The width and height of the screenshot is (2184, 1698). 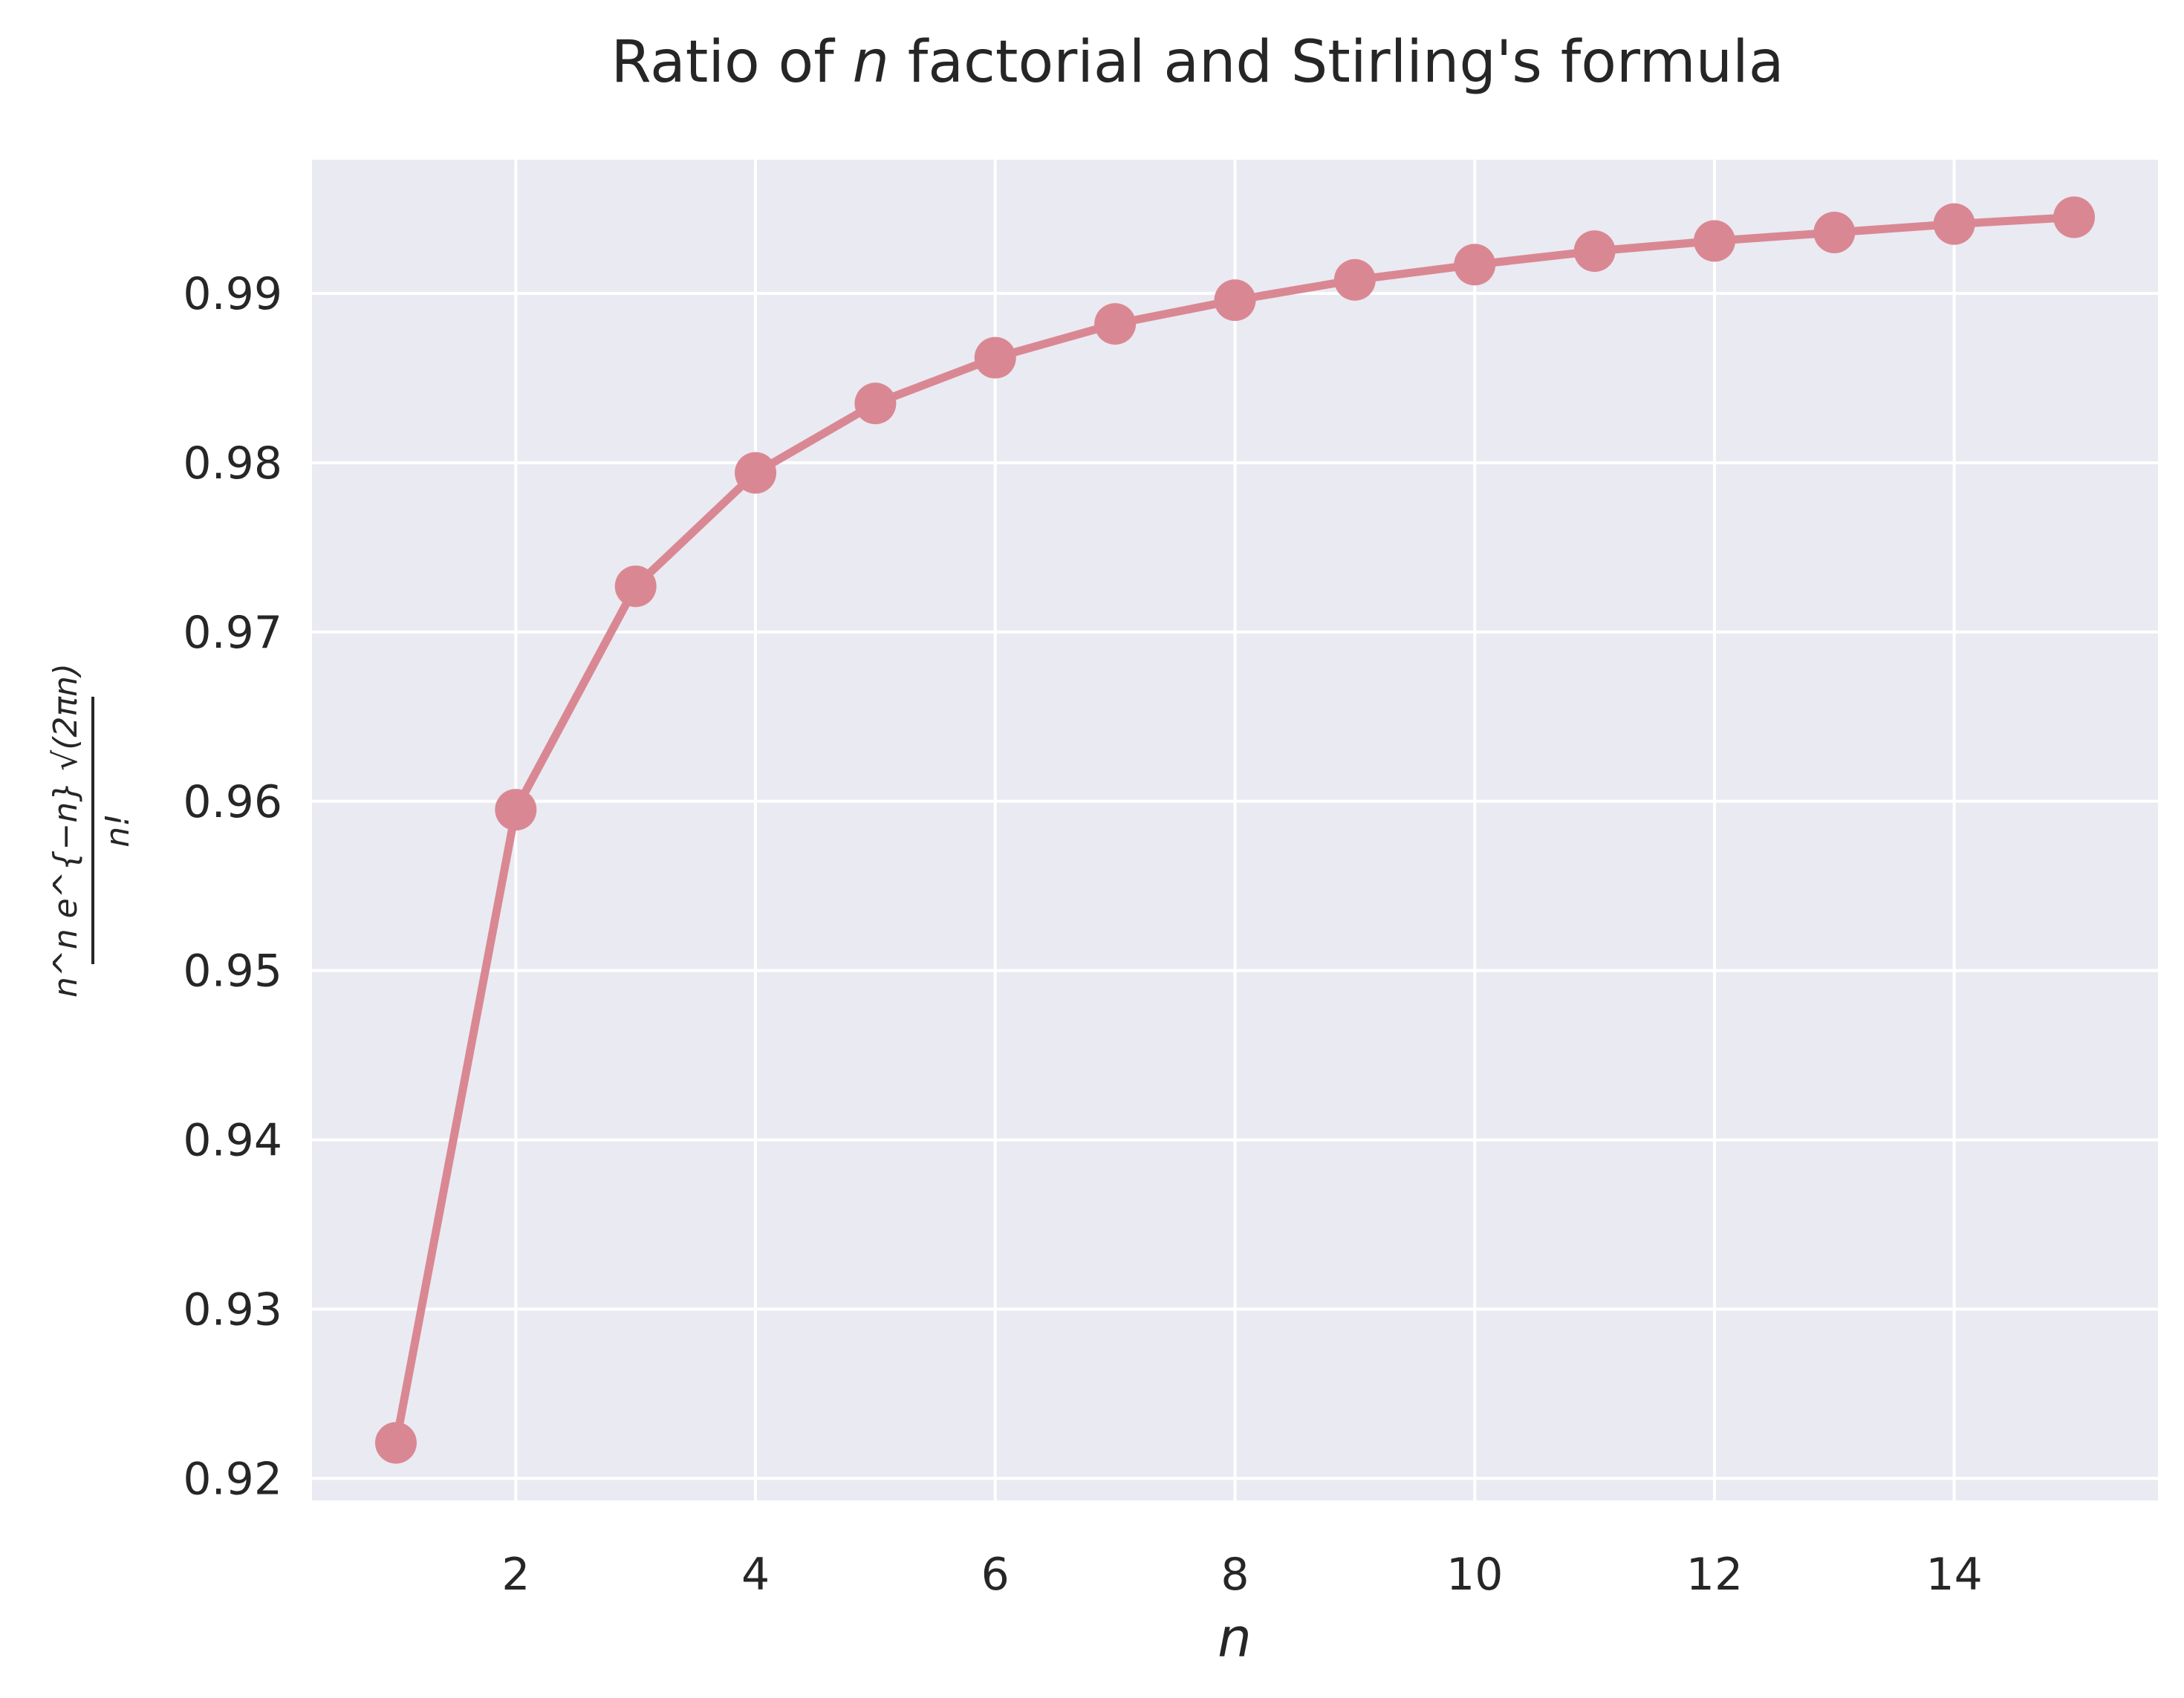 What do you see at coordinates (92, 830) in the screenshot?
I see `y-axis-label: n^n e^{−n} √(2πn) n!` at bounding box center [92, 830].